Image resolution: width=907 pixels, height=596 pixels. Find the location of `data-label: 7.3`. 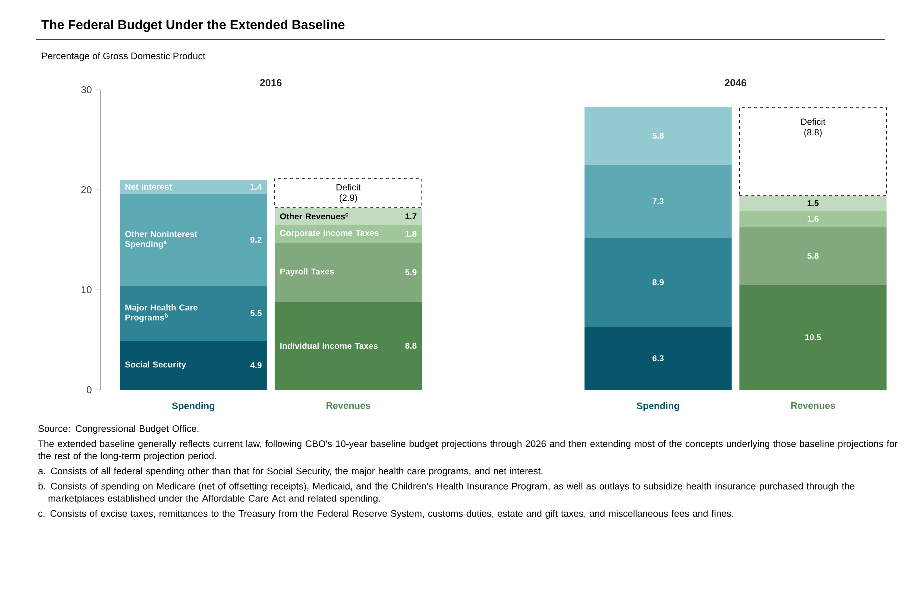

data-label: 7.3 is located at coordinates (658, 201).